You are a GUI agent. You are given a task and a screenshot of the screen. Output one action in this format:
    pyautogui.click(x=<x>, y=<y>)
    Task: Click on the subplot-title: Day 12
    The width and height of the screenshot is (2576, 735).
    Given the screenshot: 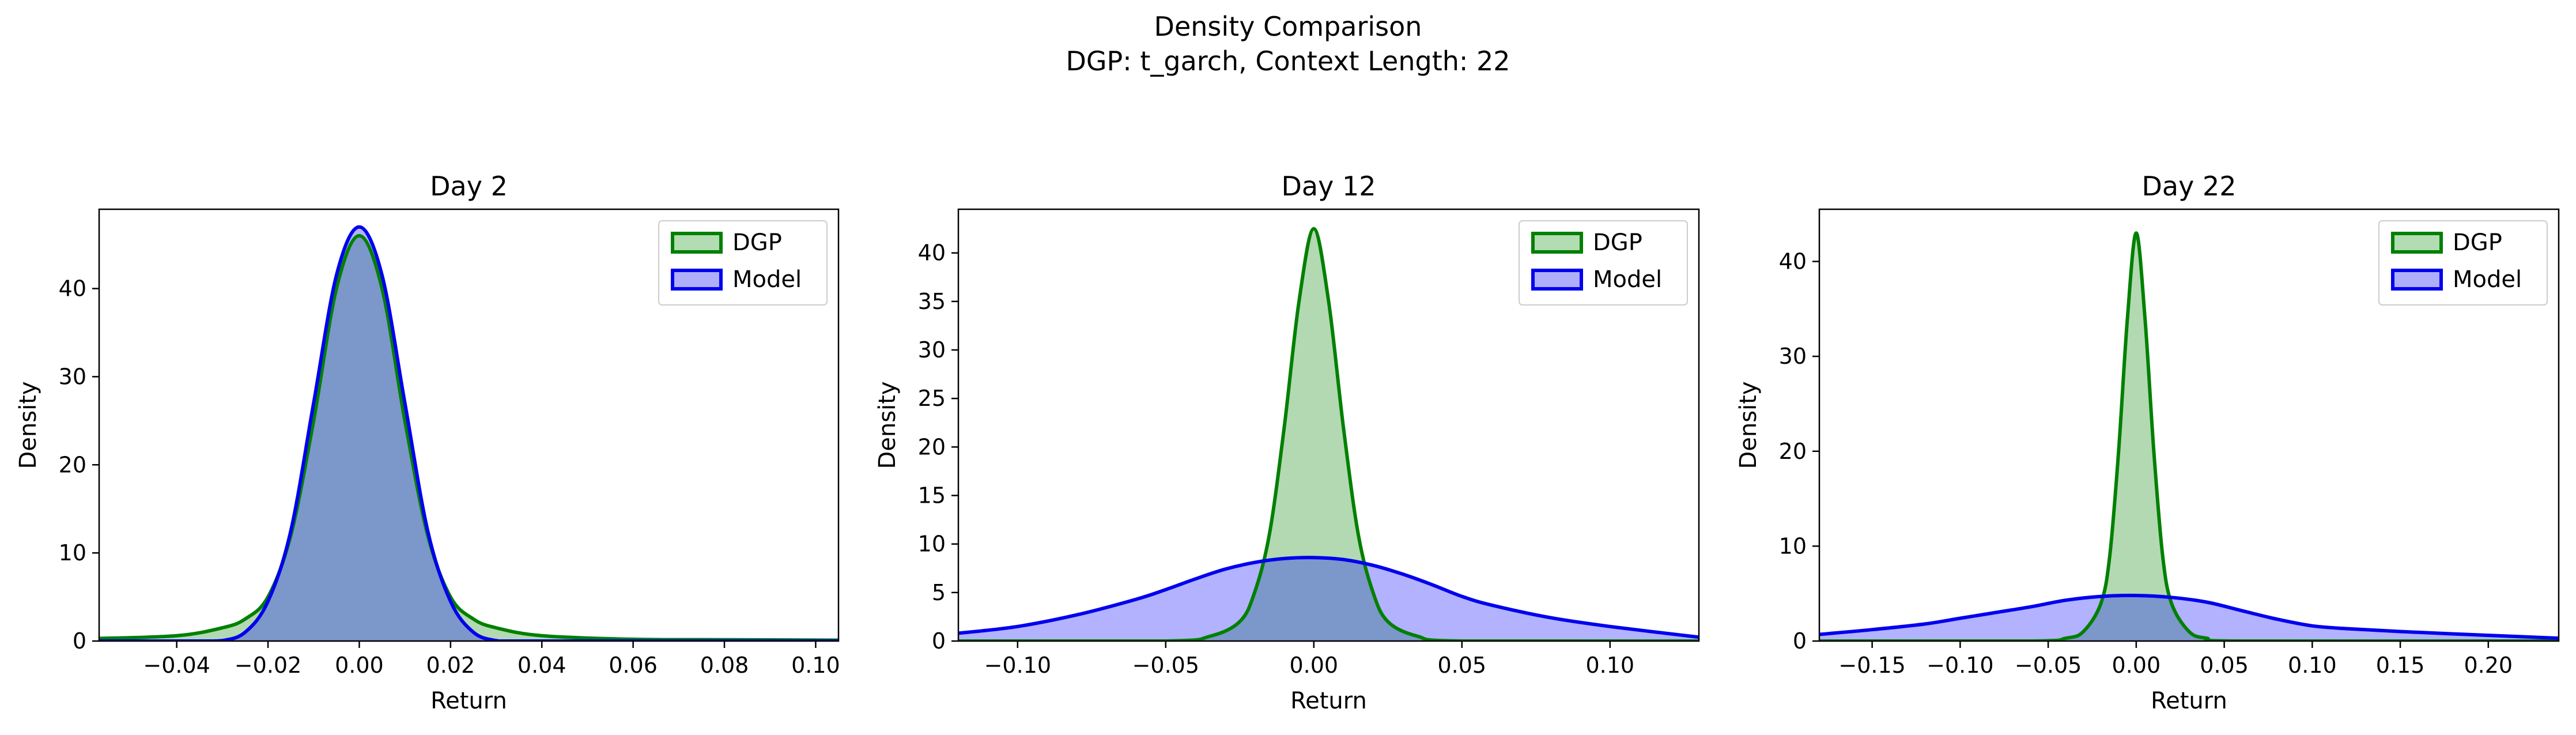 What is the action you would take?
    pyautogui.click(x=1329, y=186)
    